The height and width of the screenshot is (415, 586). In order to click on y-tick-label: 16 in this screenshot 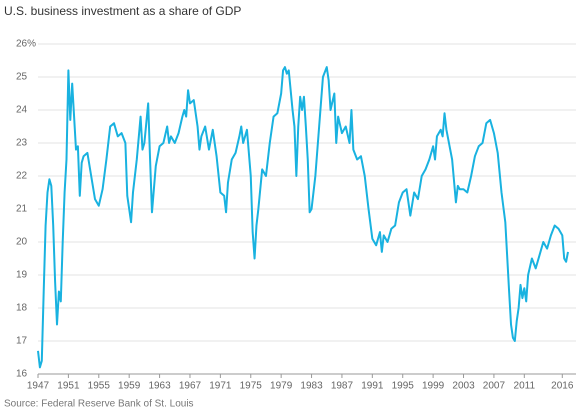, I will do `click(22, 374)`.